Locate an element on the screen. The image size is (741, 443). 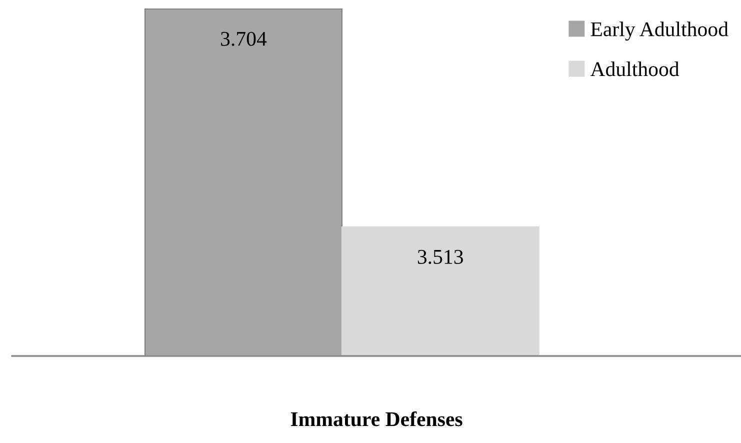
x-axis-title: Immature Defenses is located at coordinates (376, 418).